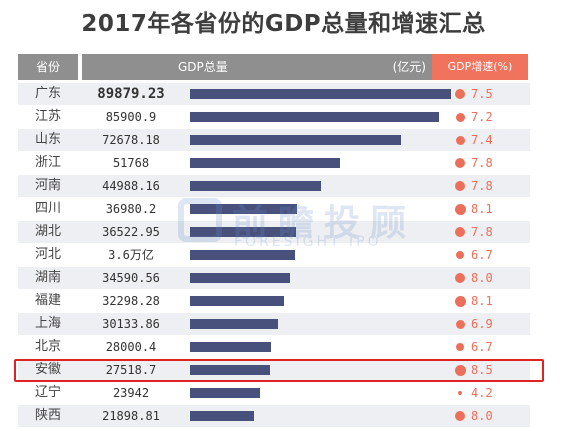 The height and width of the screenshot is (431, 567). I want to click on table-row: 河北 3.6万亿 6.7, so click(274, 255).